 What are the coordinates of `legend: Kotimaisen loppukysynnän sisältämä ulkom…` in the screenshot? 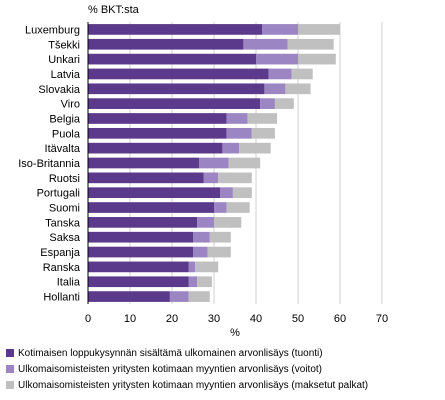 It's located at (187, 369).